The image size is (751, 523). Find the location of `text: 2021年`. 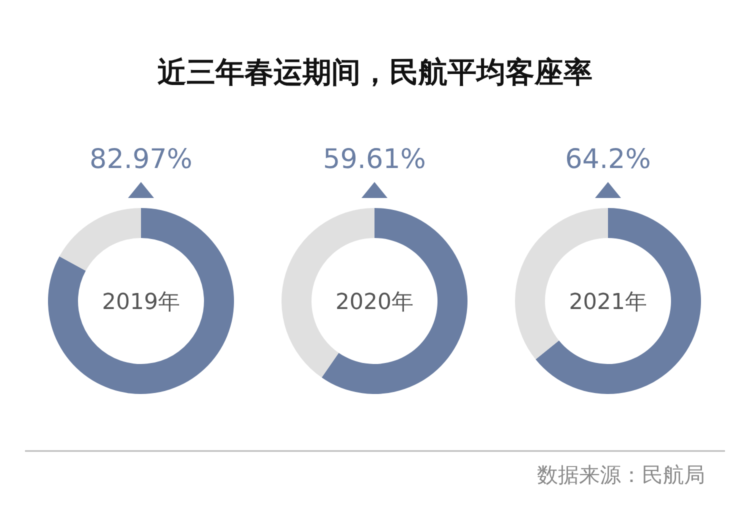

text: 2021年 is located at coordinates (608, 302).